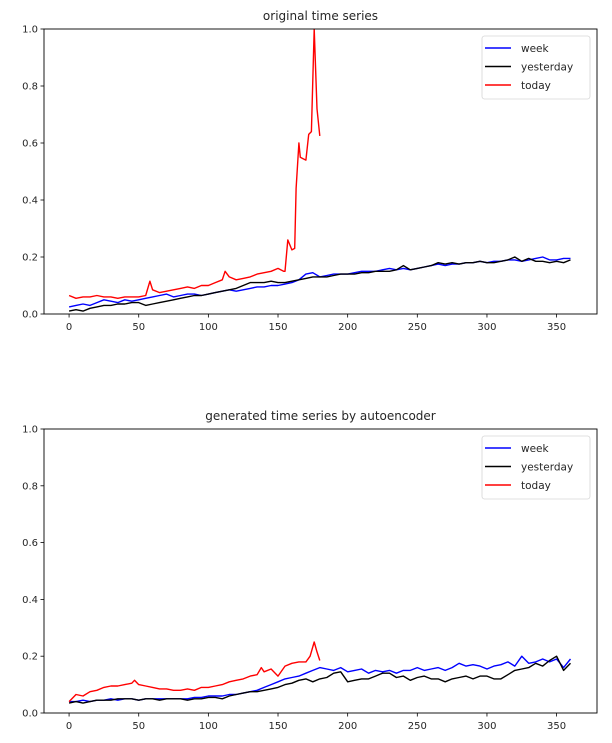 The image size is (612, 743). I want to click on series-line-today, so click(194, 672).